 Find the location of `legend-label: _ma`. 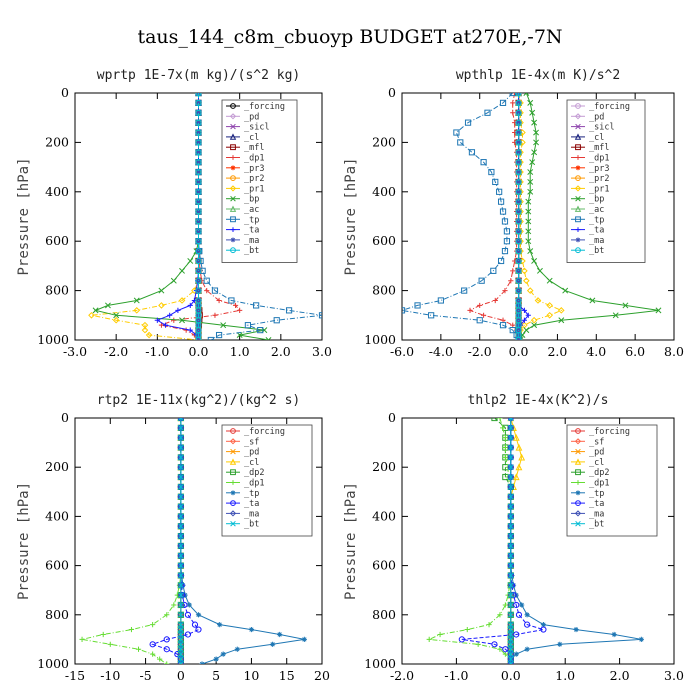

legend-label: _ma is located at coordinates (251, 241).